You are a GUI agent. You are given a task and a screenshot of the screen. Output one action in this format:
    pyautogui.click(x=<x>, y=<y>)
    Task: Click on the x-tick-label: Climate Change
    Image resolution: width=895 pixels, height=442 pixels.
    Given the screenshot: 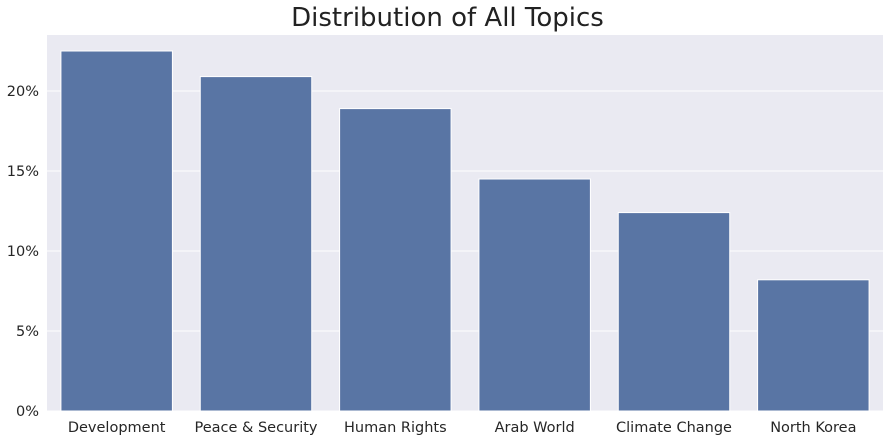 What is the action you would take?
    pyautogui.click(x=674, y=428)
    